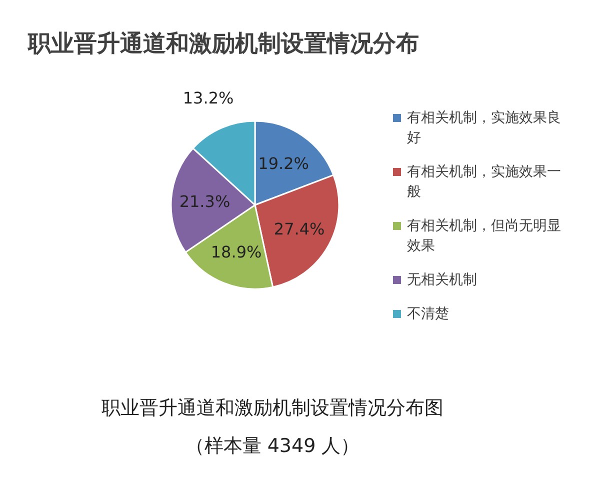 This screenshot has height=490, width=610. Describe the element at coordinates (208, 98) in the screenshot. I see `data-label: 13.2%` at that location.